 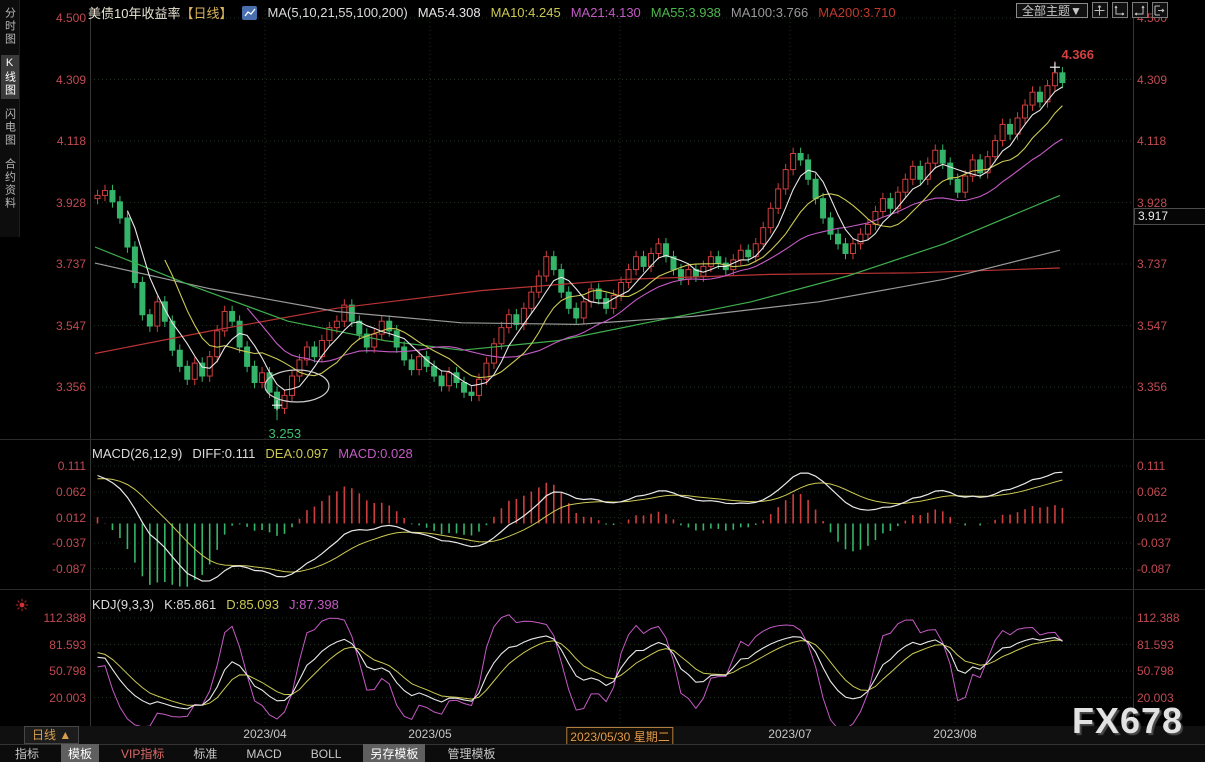 I want to click on header-toolbar: 全部主题▼, so click(x=1092, y=10).